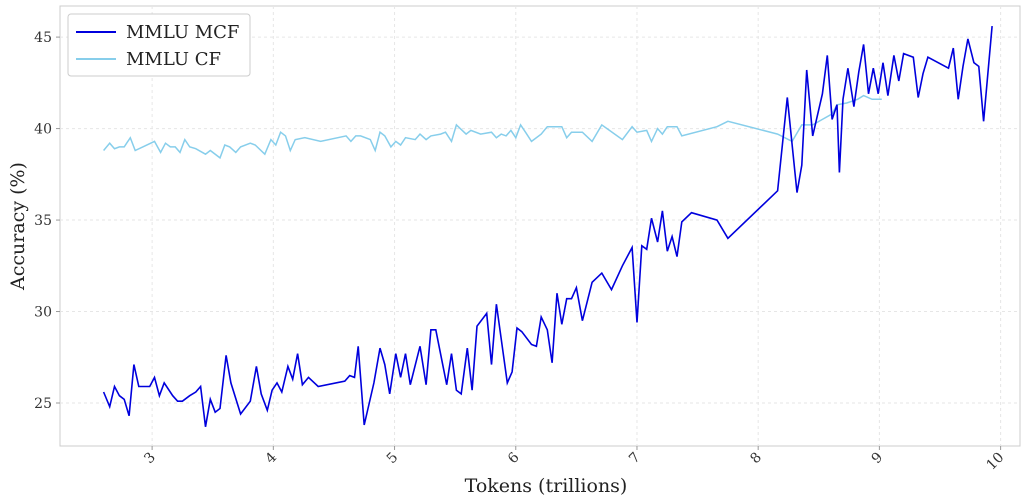 The image size is (1023, 499). What do you see at coordinates (182, 32) in the screenshot?
I see `legend-label: MMLU MCF` at bounding box center [182, 32].